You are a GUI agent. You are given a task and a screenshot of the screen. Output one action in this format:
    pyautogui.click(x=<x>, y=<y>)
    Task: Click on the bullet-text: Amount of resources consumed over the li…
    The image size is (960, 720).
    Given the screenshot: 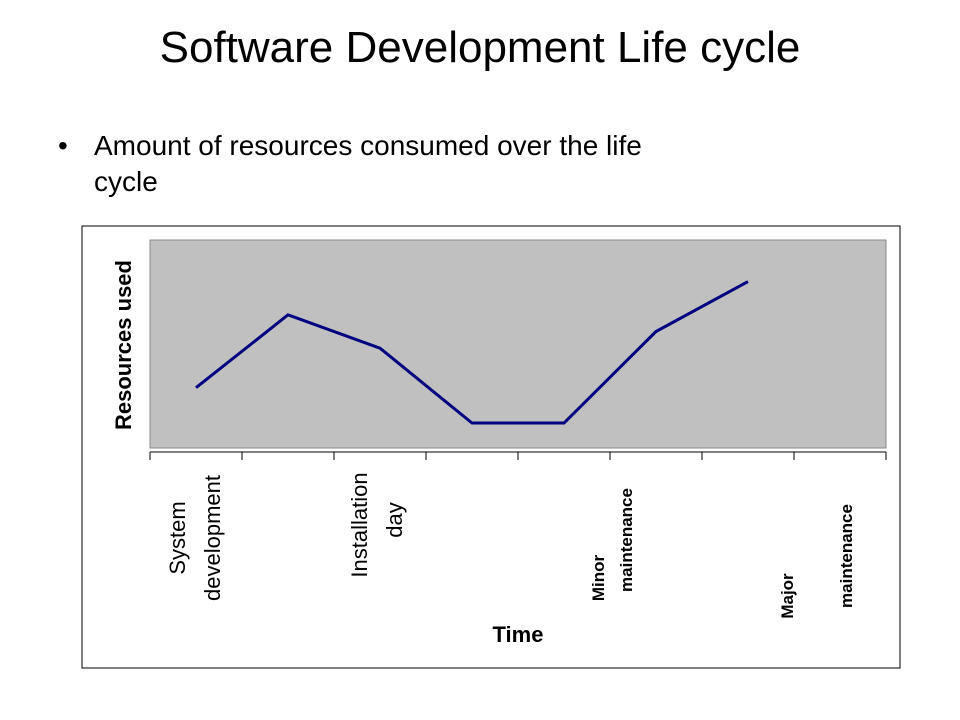 What is the action you would take?
    pyautogui.click(x=474, y=164)
    